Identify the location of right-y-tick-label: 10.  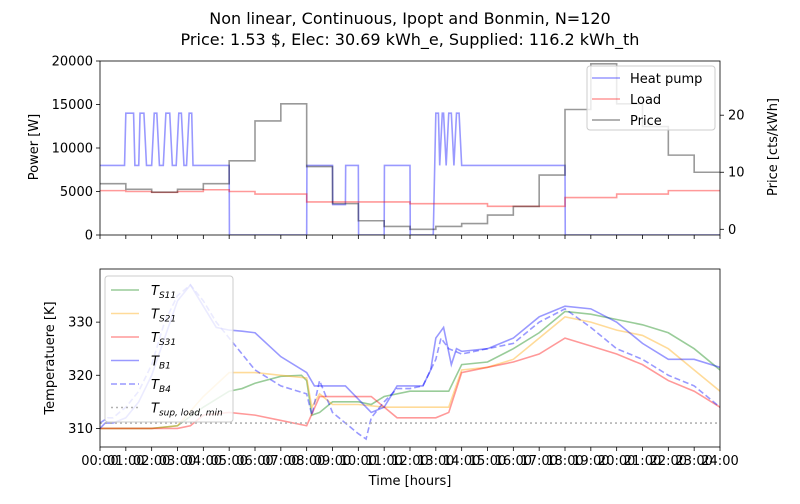
(736, 173).